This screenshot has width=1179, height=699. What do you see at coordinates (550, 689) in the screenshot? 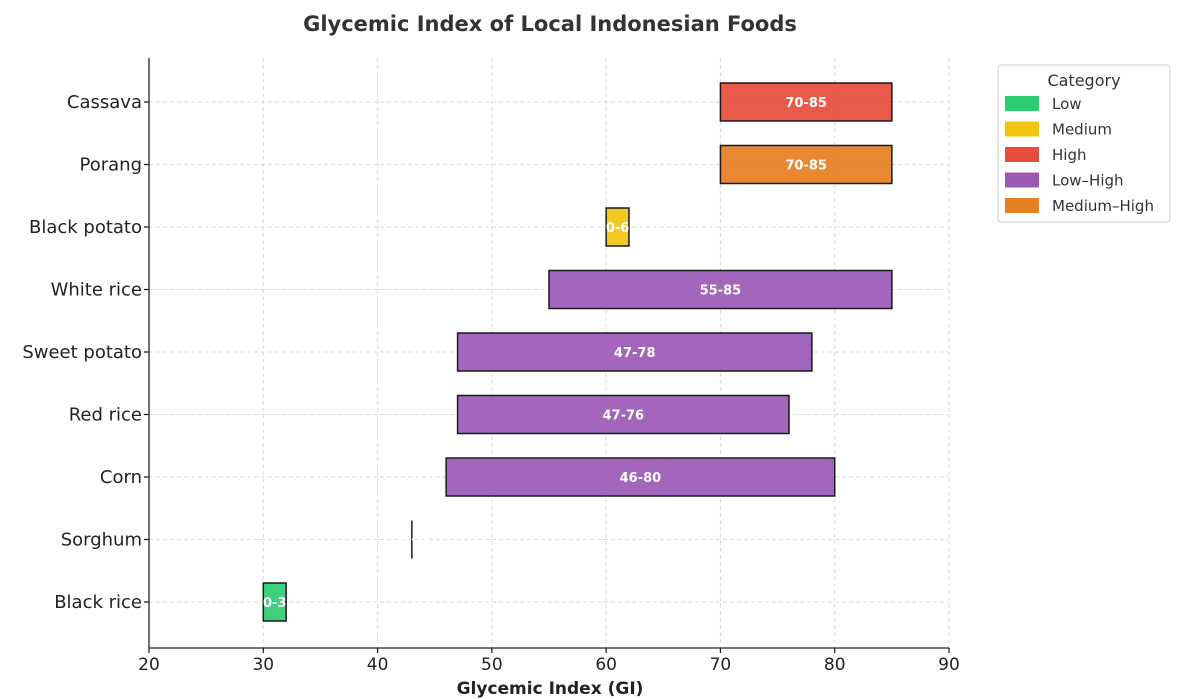
I see `x-axis-label: Glycemic Index (GI)` at bounding box center [550, 689].